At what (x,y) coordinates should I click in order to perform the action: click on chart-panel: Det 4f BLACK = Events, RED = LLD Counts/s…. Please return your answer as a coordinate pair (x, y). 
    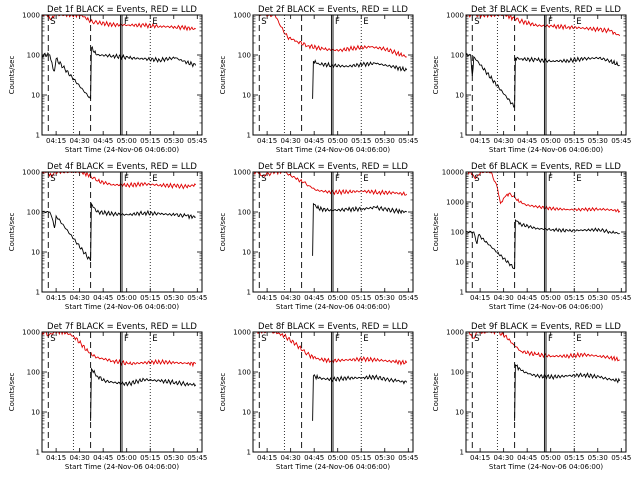
    Looking at the image, I should click on (107, 236).